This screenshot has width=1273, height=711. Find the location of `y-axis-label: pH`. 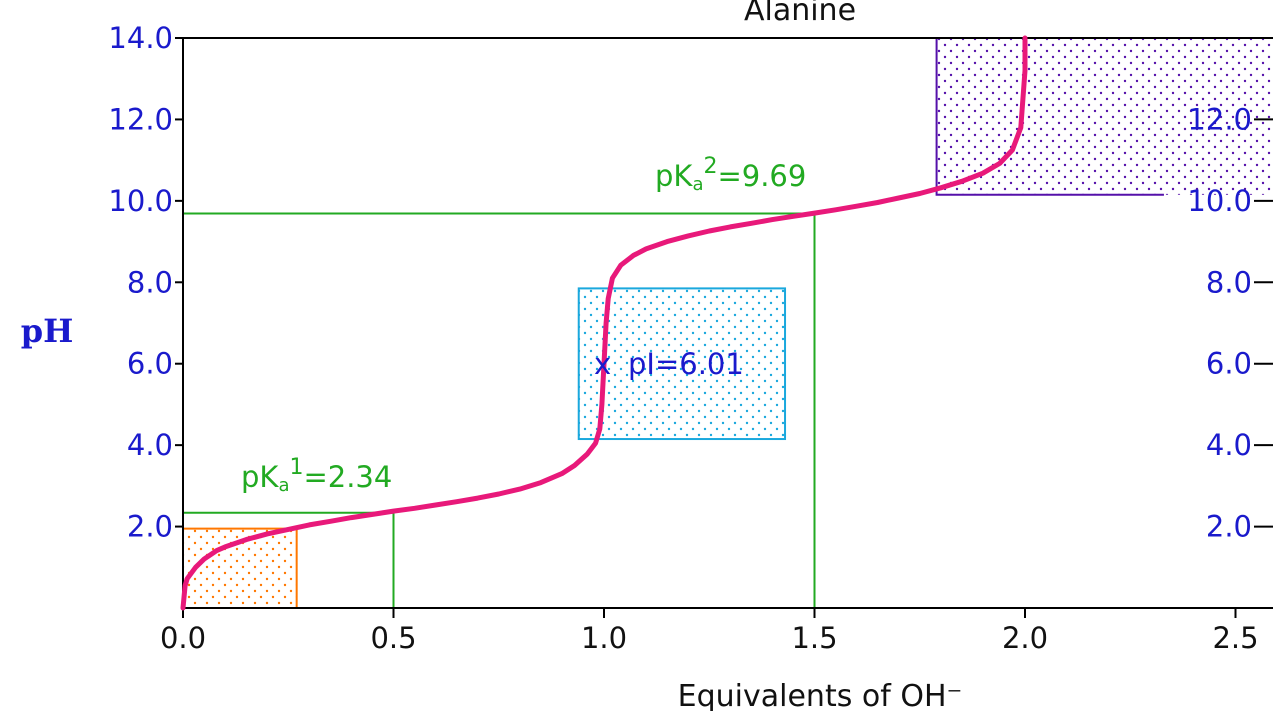

y-axis-label: pH is located at coordinates (47, 331).